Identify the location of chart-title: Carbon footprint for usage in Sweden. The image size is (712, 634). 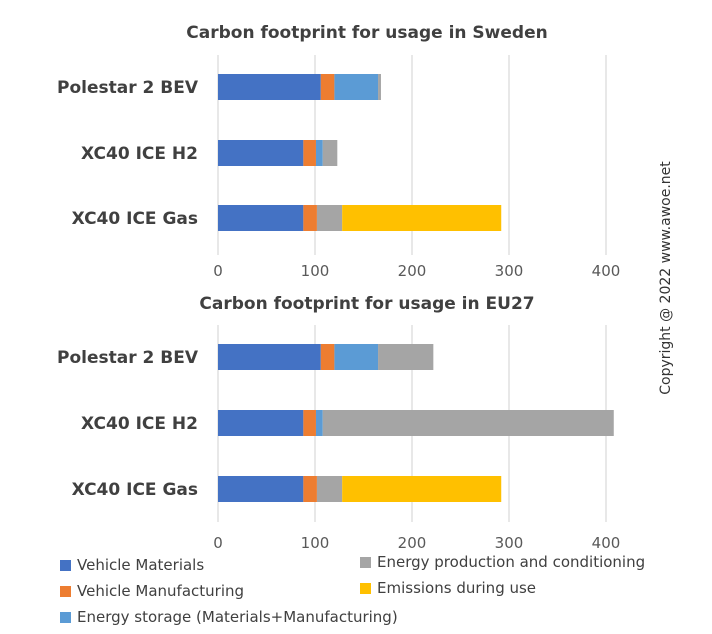
(366, 33).